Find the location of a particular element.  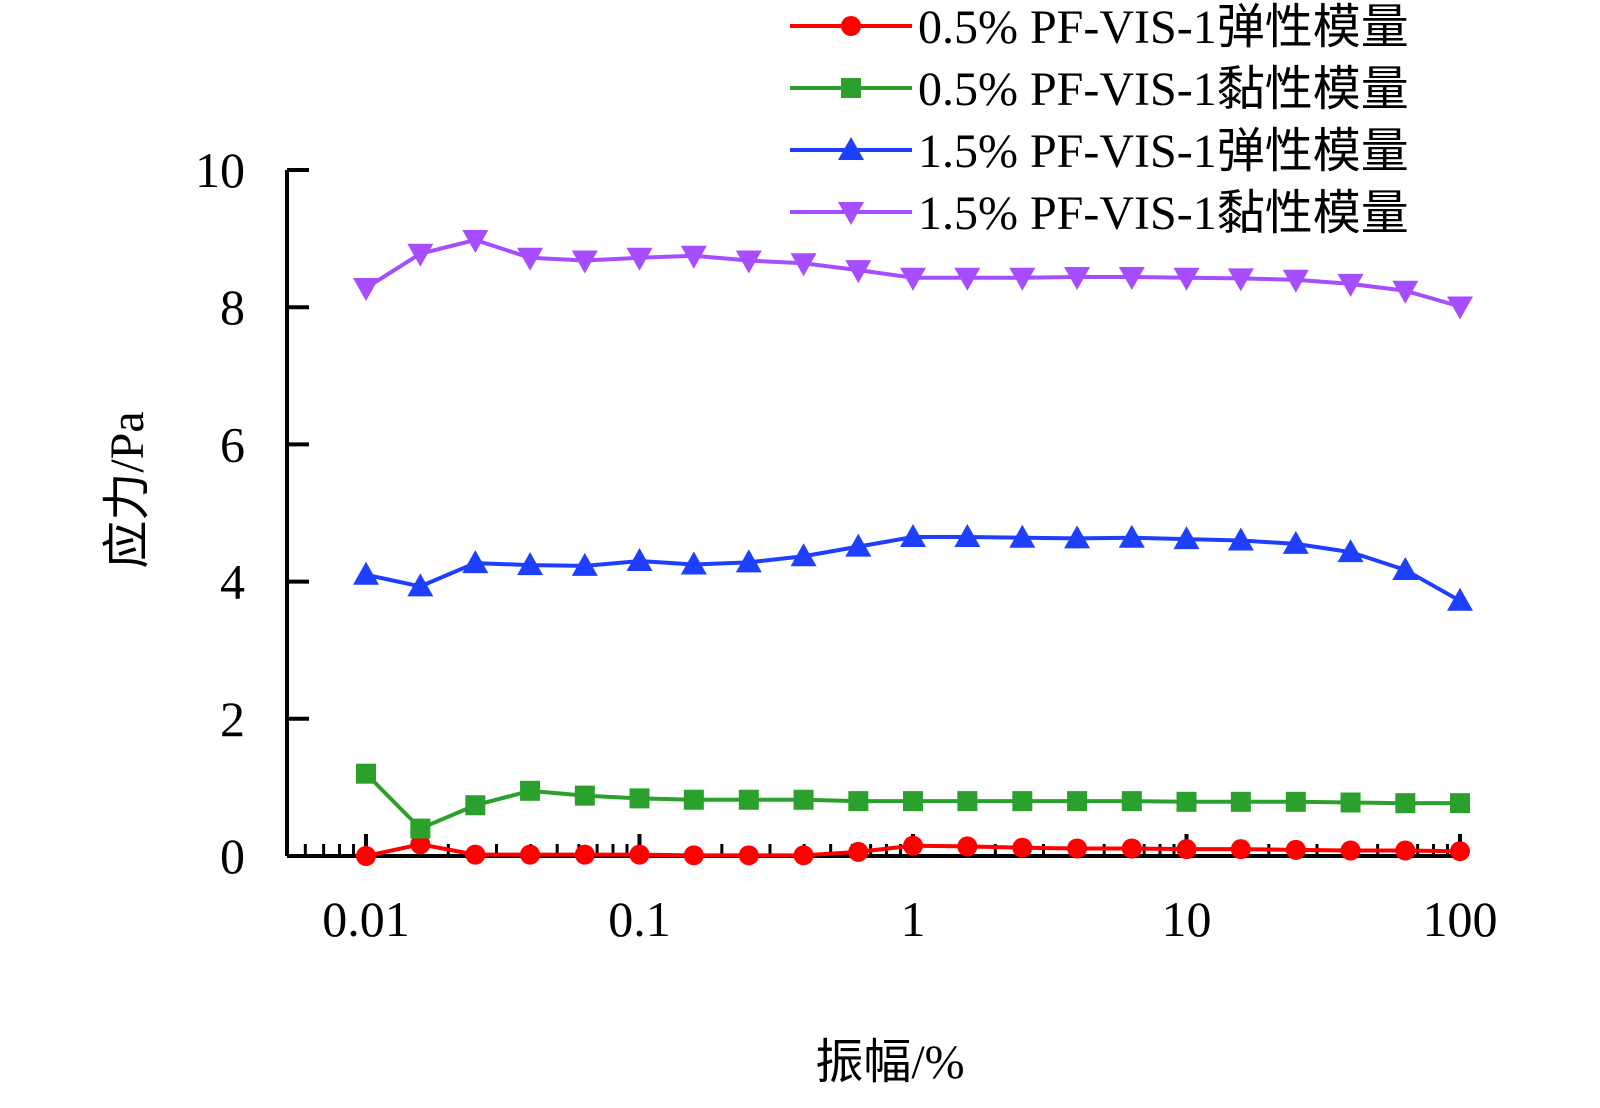

legend-entry: 1.5% PF-VIS-1黏性模量 is located at coordinates (1099, 213).